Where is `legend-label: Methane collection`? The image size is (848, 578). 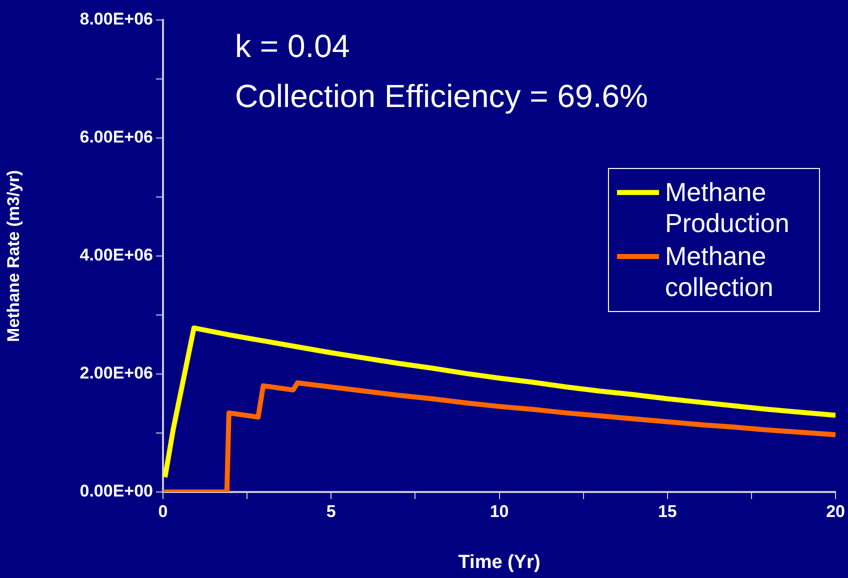 legend-label: Methane collection is located at coordinates (719, 272).